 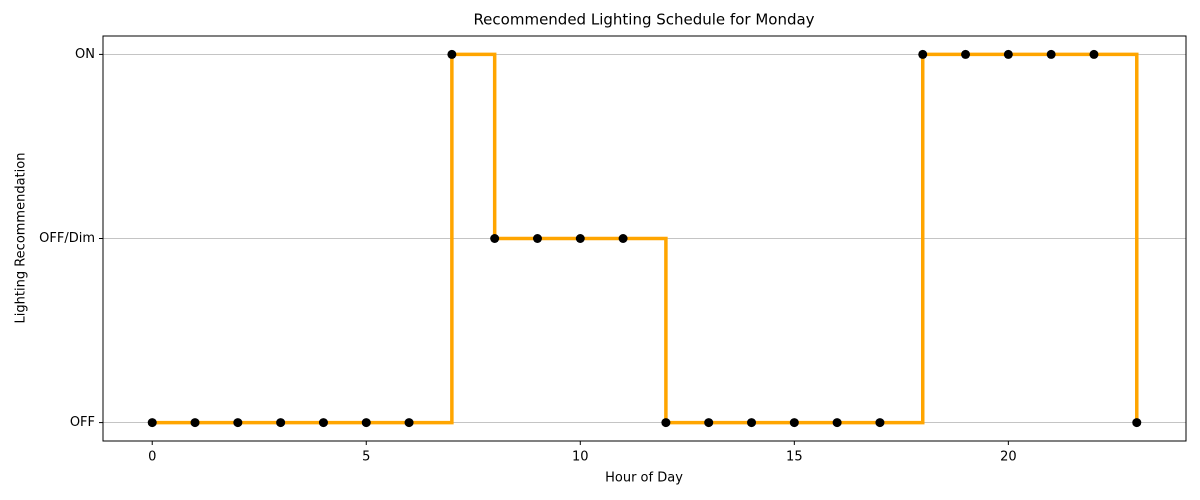 I want to click on y-axis-label: Lighting Recommendation, so click(x=21, y=238).